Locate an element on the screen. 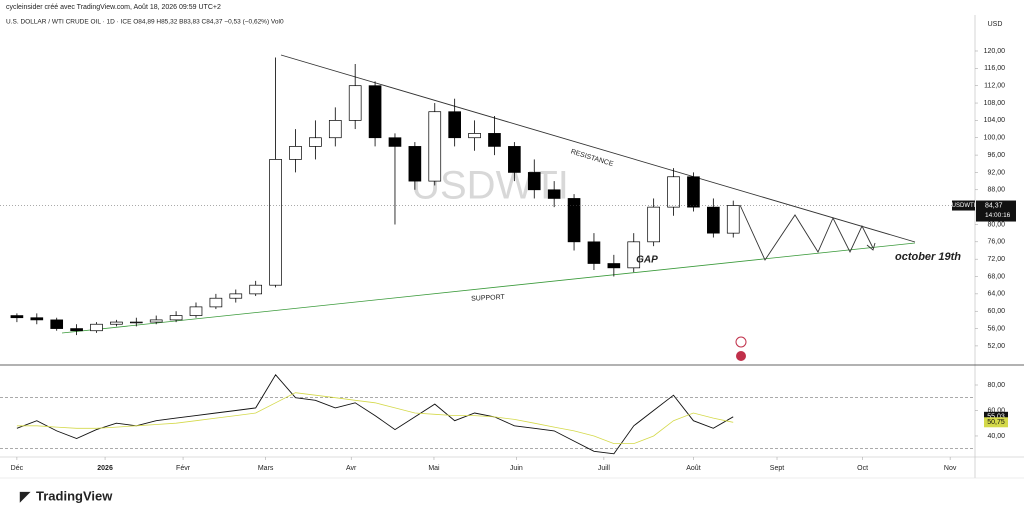 The width and height of the screenshot is (1024, 511). footer-brand: TradingView is located at coordinates (74, 495).